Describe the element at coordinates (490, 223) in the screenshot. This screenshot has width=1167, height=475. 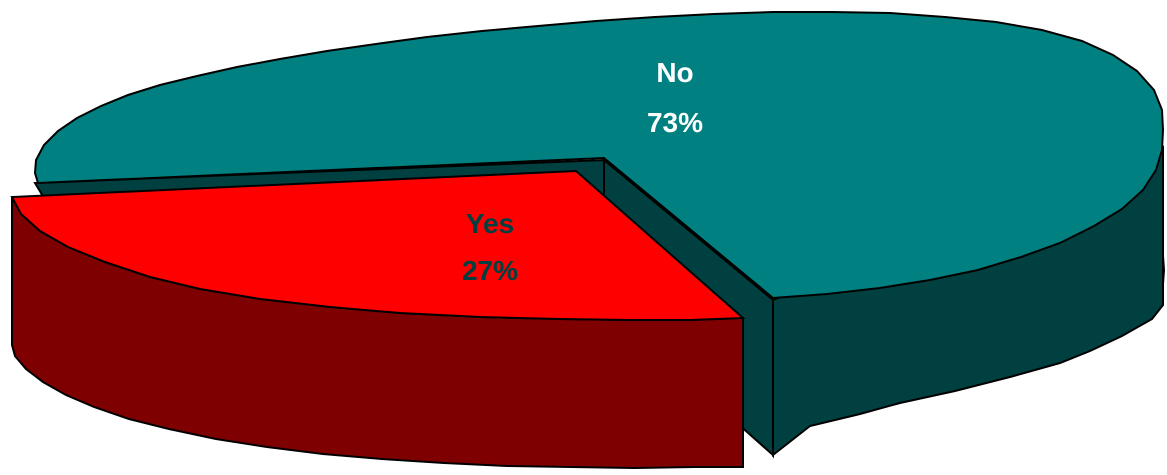
I see `slice-yes-label: Yes` at that location.